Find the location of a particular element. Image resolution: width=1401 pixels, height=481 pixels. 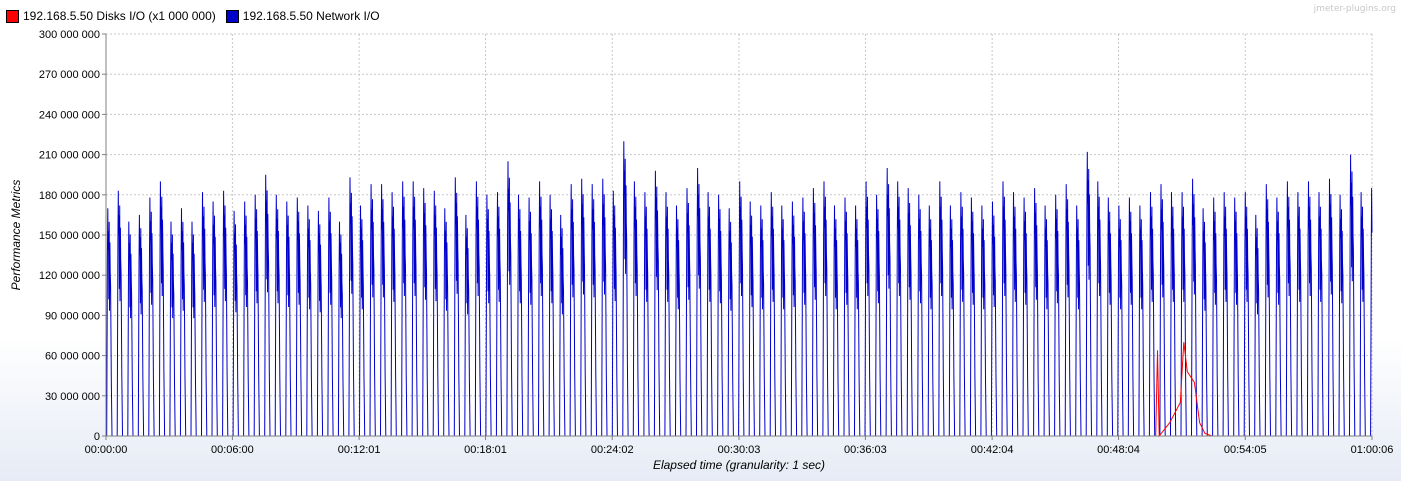

y-tick-label: 30 000 000 is located at coordinates (72, 397).